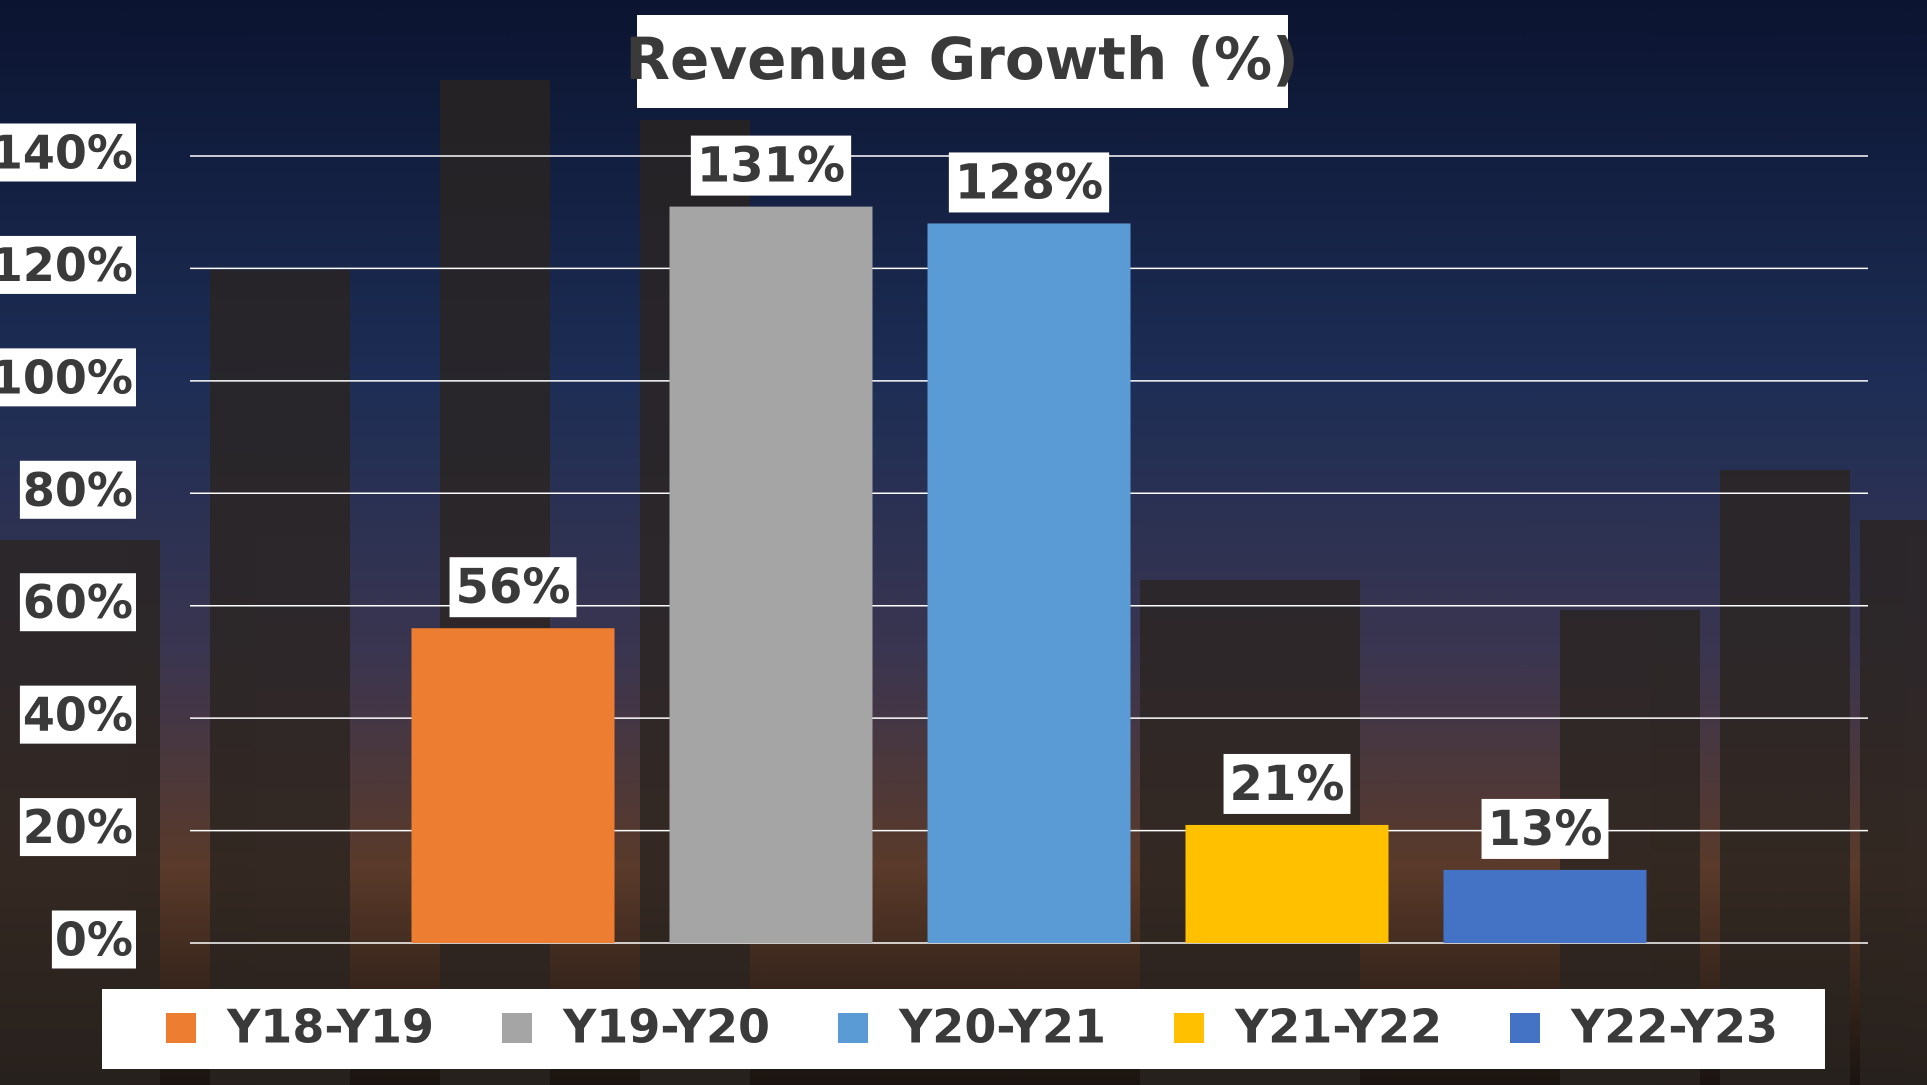 The width and height of the screenshot is (1927, 1085). I want to click on data-label: 21%, so click(1287, 784).